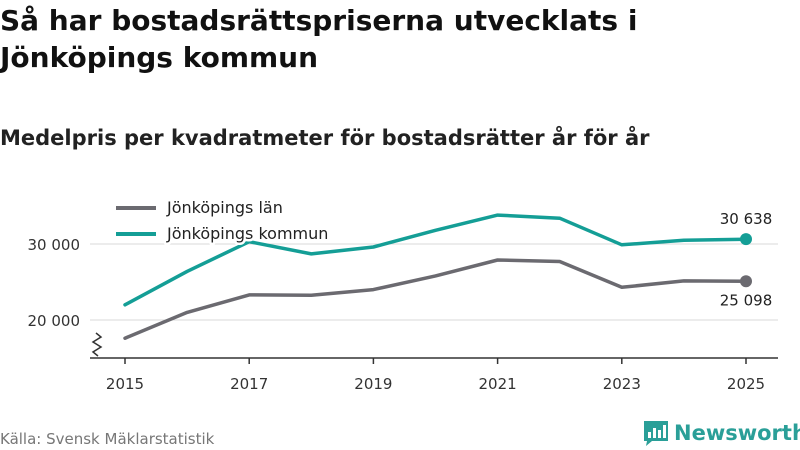  I want to click on x-tick-label: 2023, so click(622, 384).